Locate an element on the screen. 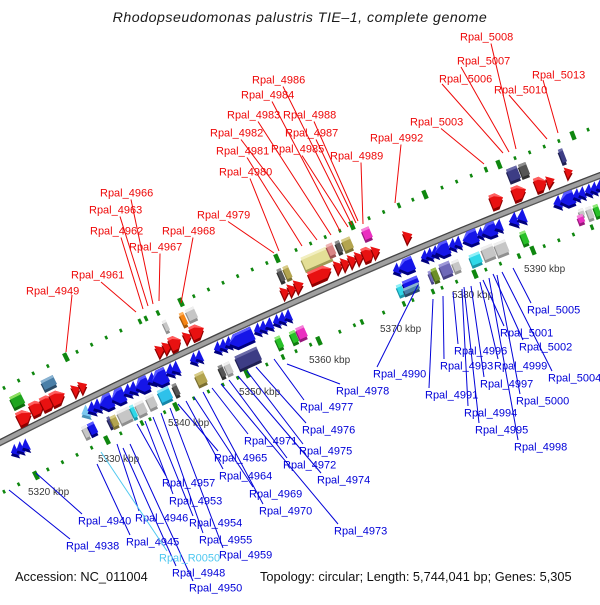 This screenshot has height=605, width=600. svg-text: 5390 kbp is located at coordinates (545, 269).